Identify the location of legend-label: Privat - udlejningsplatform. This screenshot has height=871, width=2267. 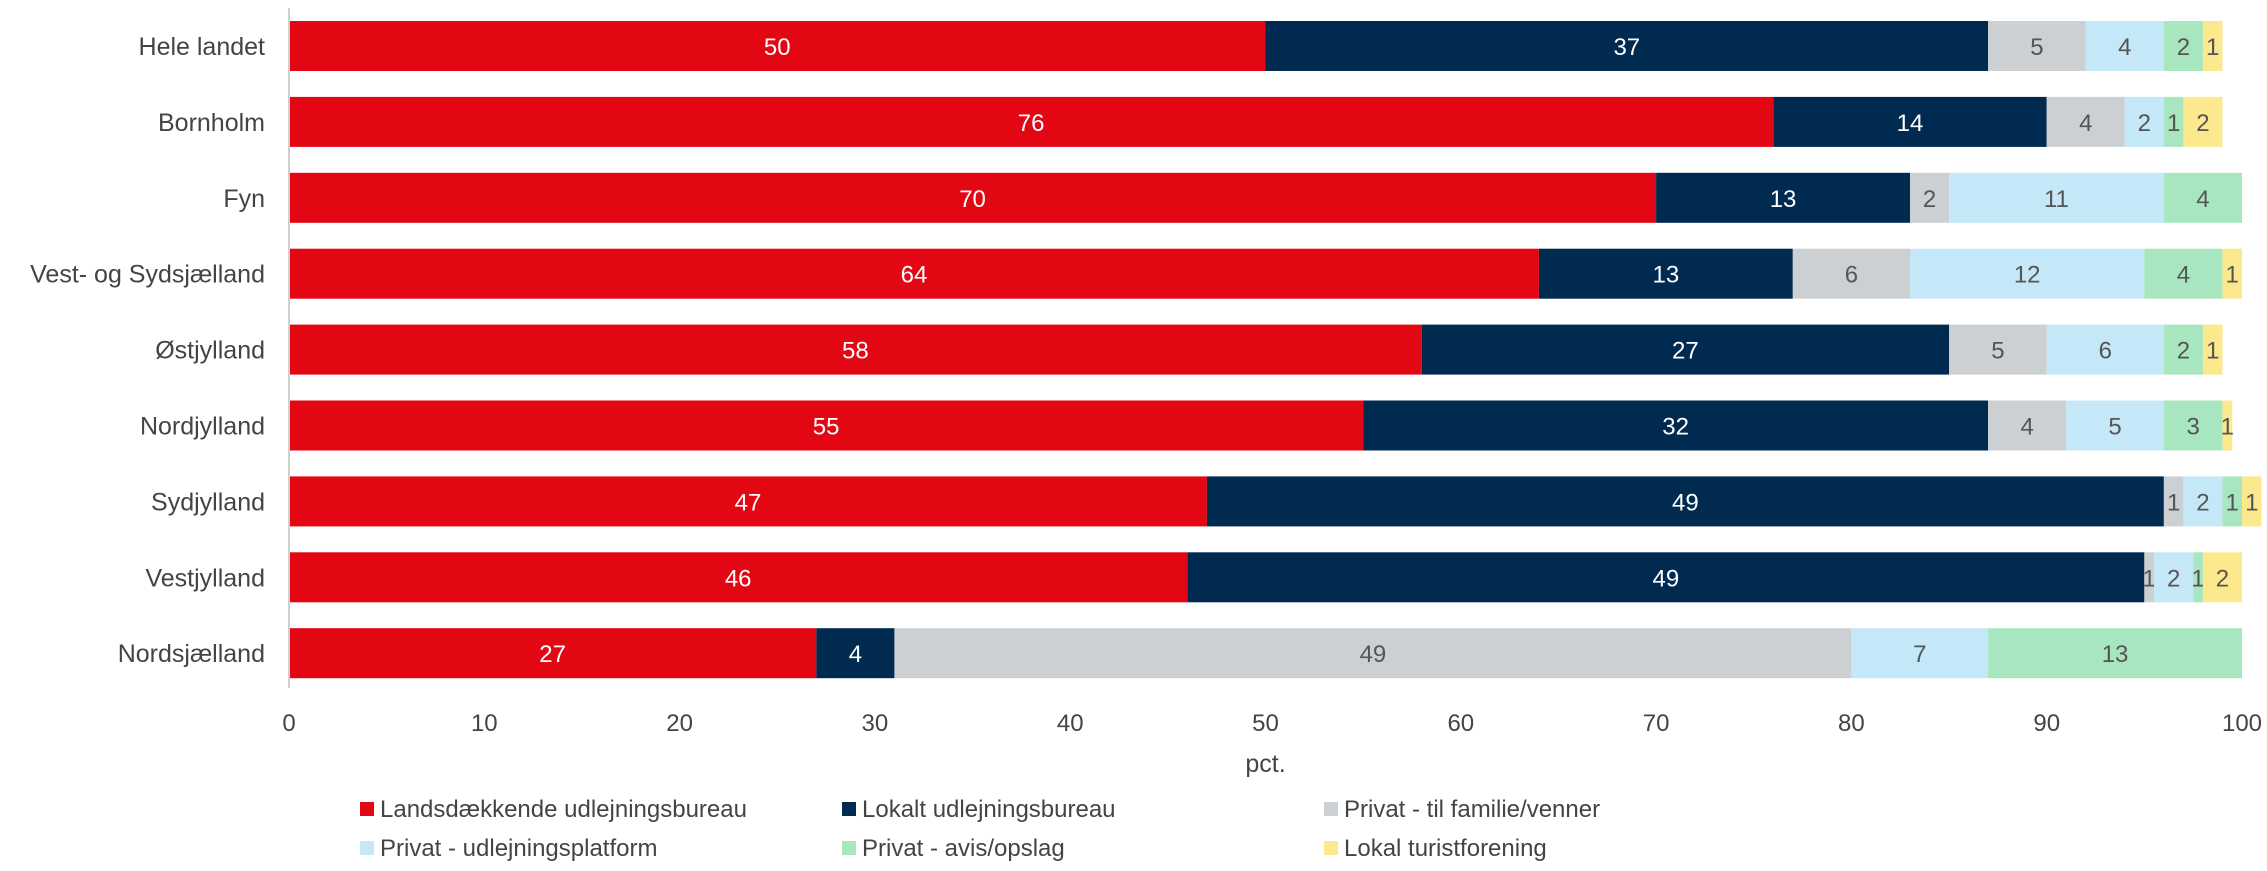
(518, 848).